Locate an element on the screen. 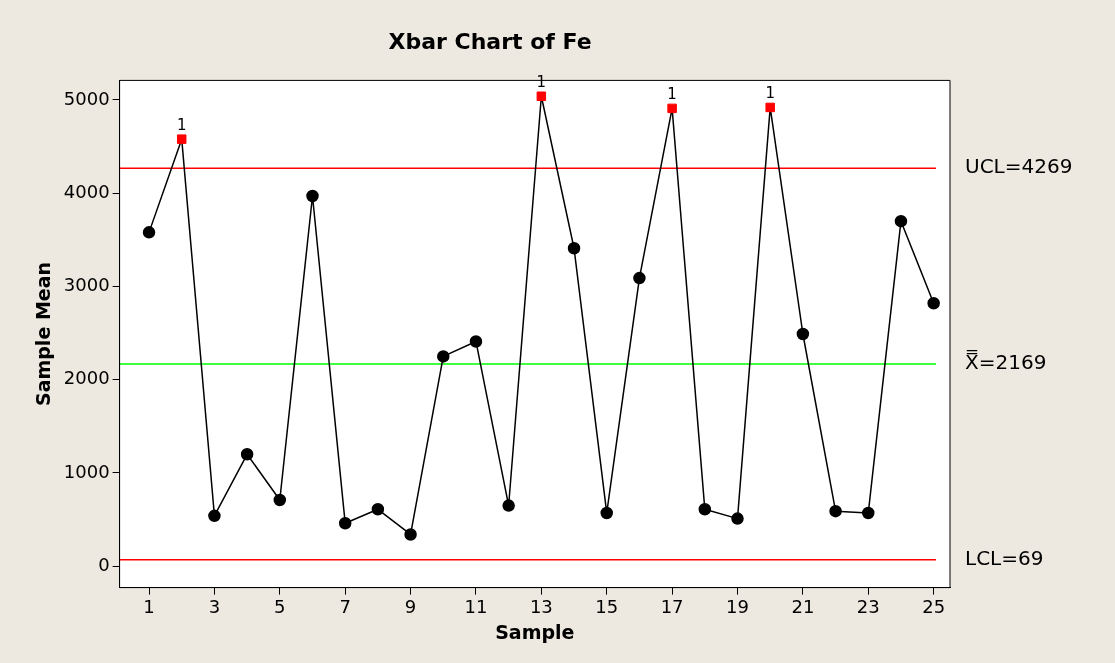  x-tick-label: 19 is located at coordinates (737, 607).